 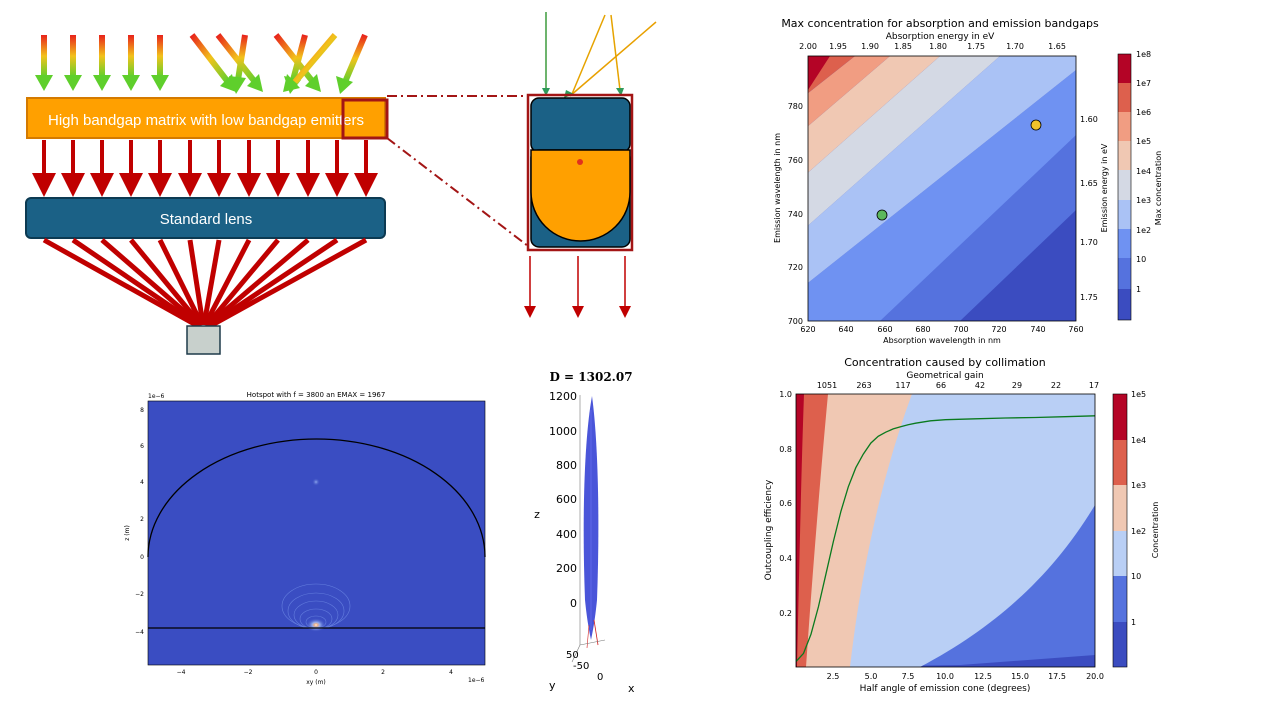 What do you see at coordinates (142, 446) in the screenshot?
I see `svg-text: 6` at bounding box center [142, 446].